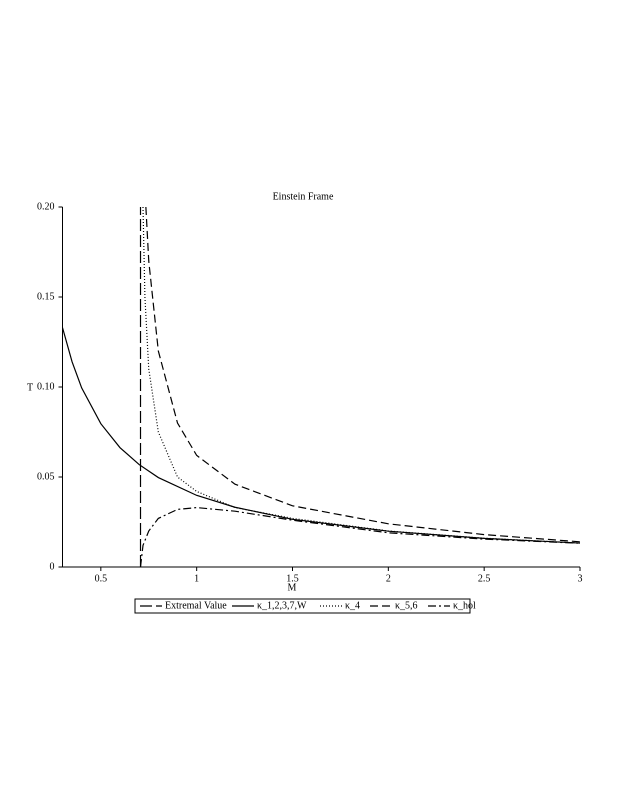 The width and height of the screenshot is (623, 806). Describe the element at coordinates (196, 578) in the screenshot. I see `x-tick-label: 1` at that location.